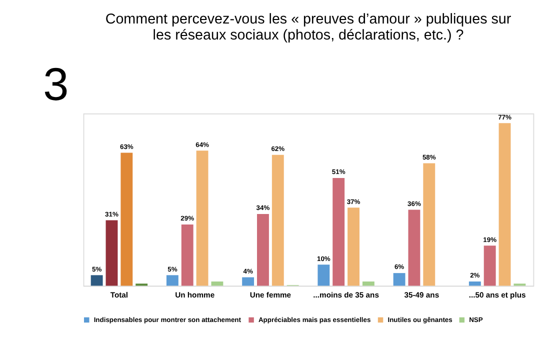  I want to click on x-tick-label: ...moins de 35 ans, so click(346, 295).